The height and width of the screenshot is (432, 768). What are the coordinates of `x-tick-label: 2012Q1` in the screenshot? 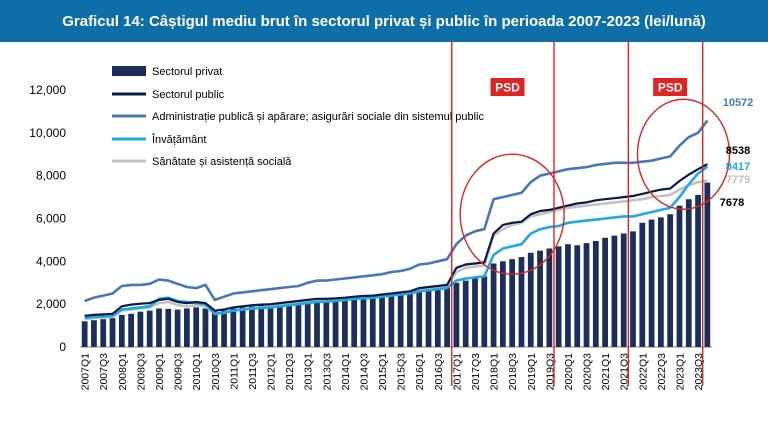 It's located at (272, 372).